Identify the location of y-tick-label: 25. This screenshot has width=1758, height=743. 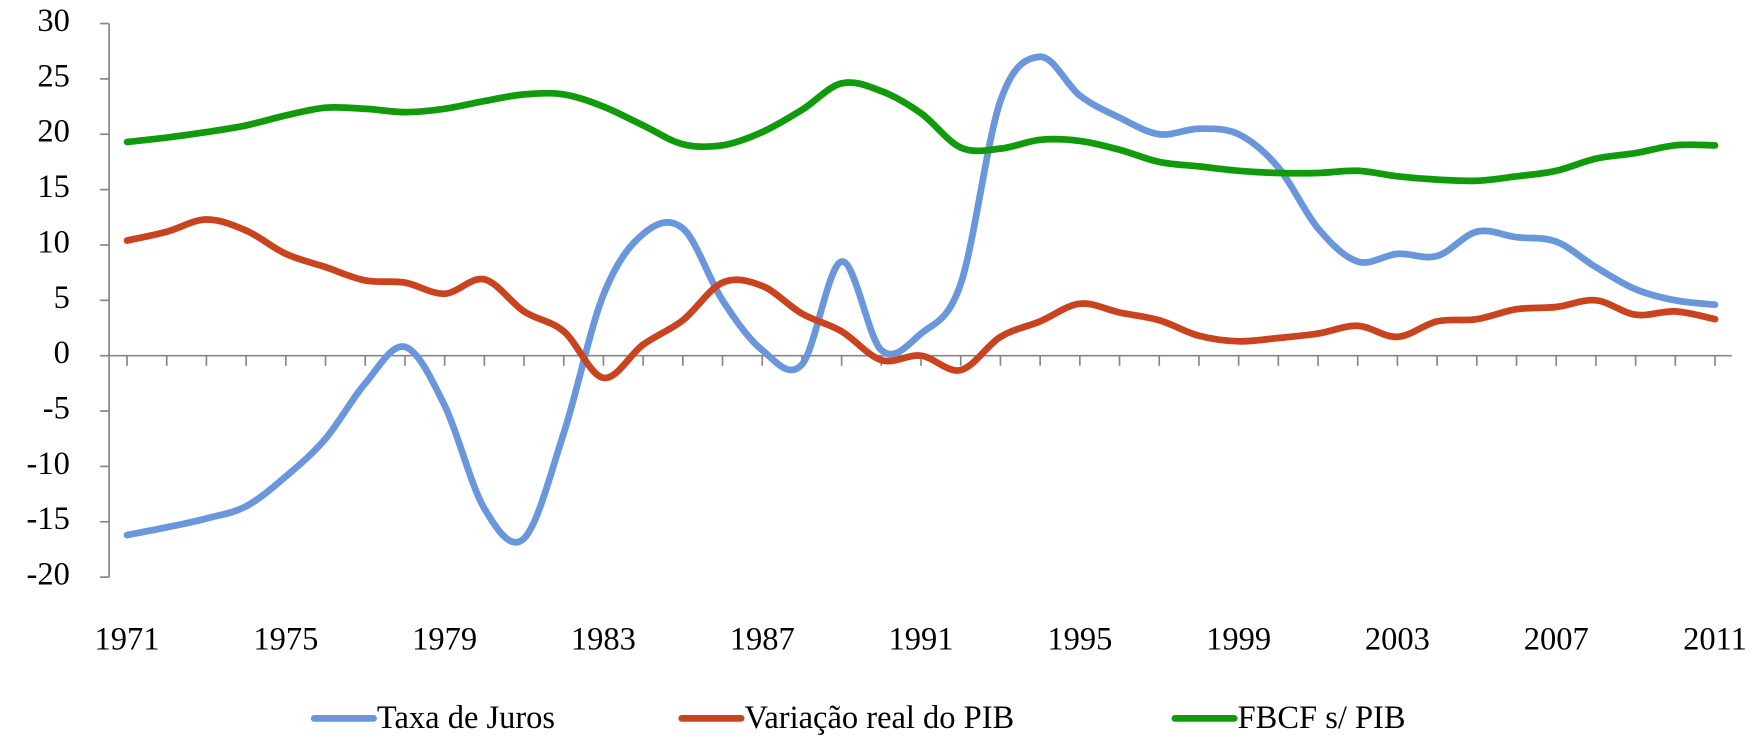
(53, 76).